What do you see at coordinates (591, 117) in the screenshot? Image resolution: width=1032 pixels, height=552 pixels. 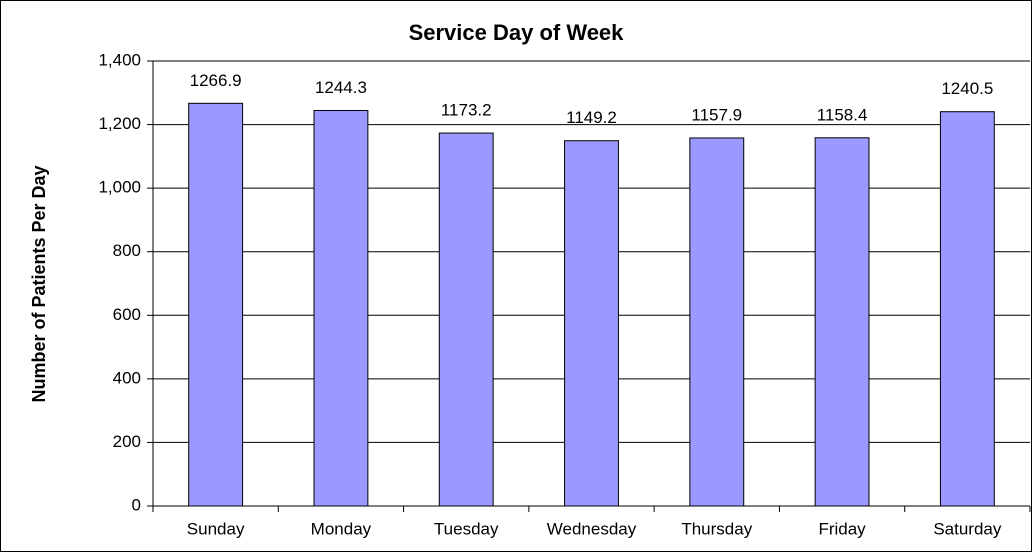 I see `data-label: 1149.2` at bounding box center [591, 117].